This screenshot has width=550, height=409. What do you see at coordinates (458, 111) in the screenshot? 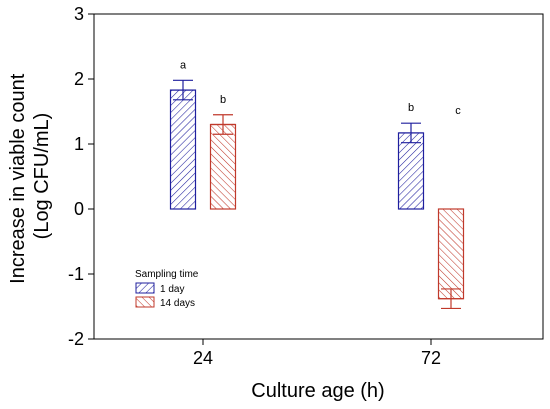
I see `significance-letter: c` at bounding box center [458, 111].